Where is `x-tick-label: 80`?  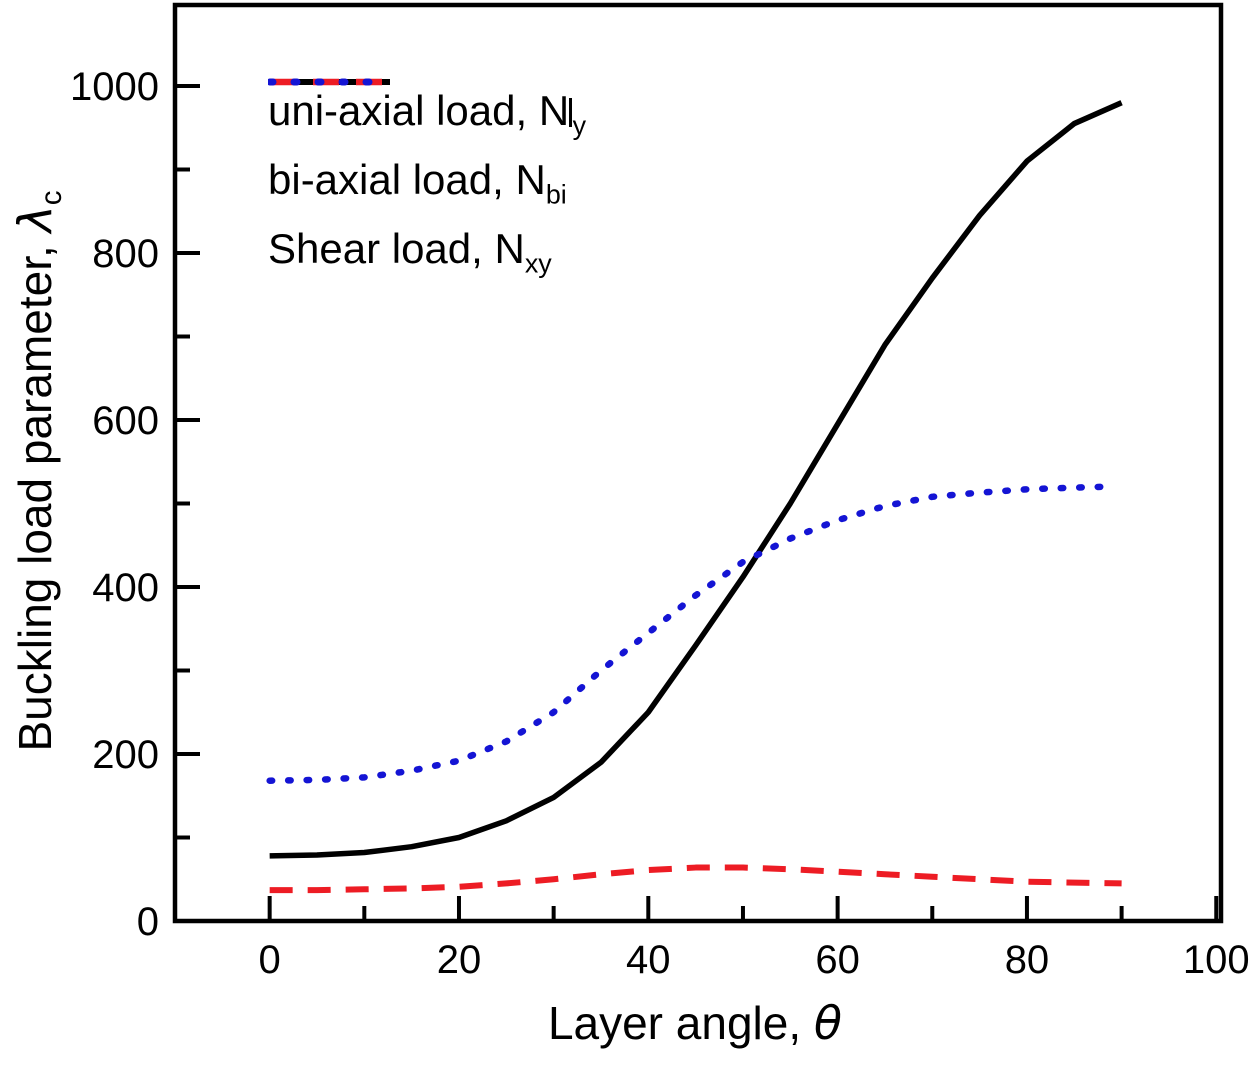
x-tick-label: 80 is located at coordinates (1027, 960).